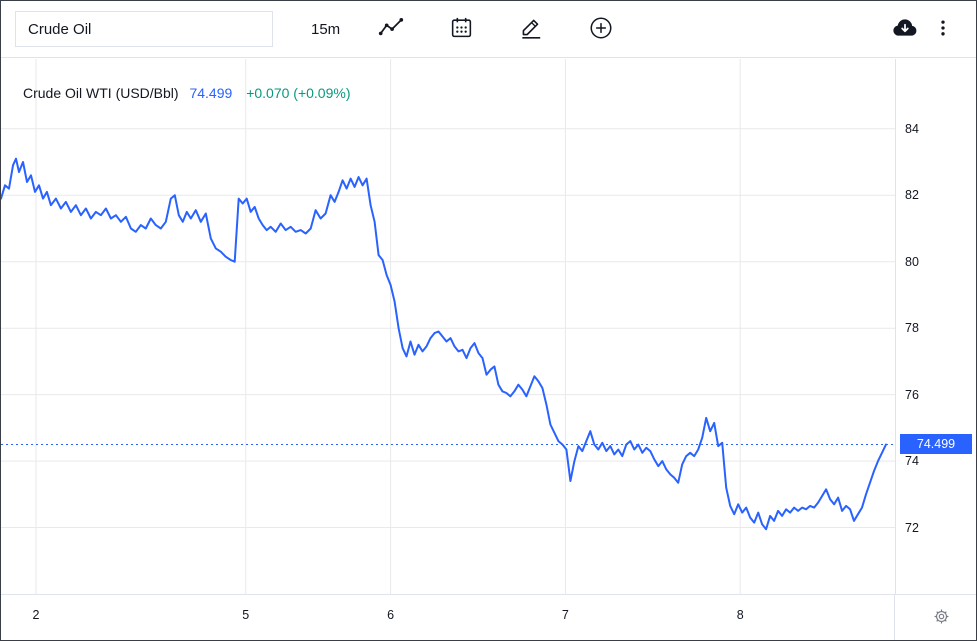 This screenshot has height=641, width=977. I want to click on time-tick-label: 5, so click(246, 615).